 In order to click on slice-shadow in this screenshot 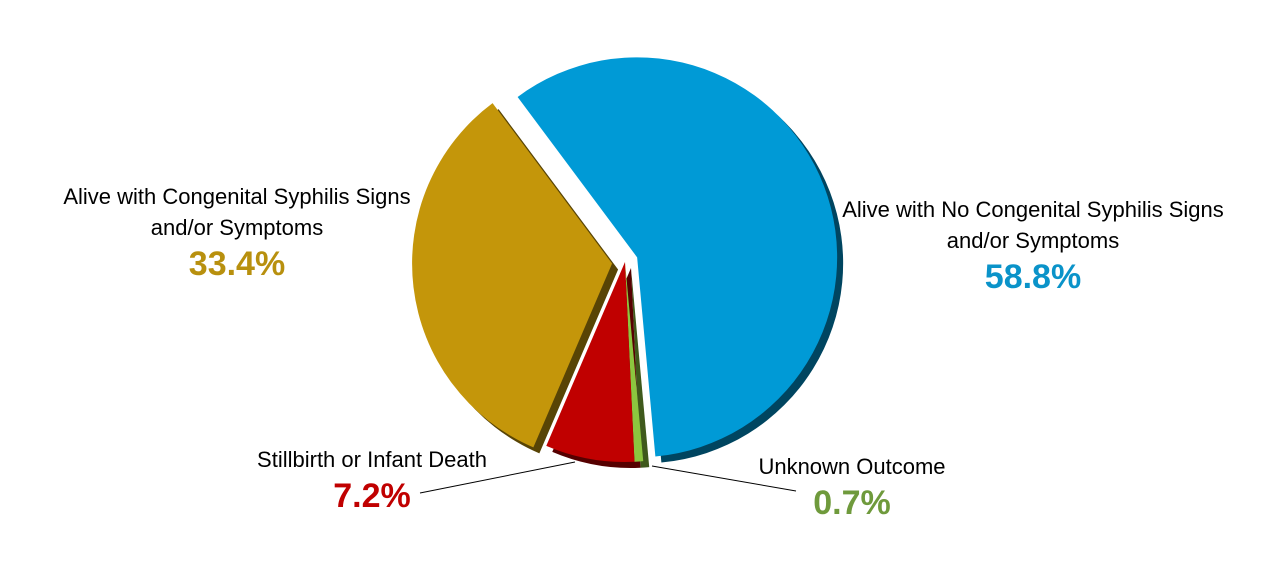, I will do `click(640, 368)`.